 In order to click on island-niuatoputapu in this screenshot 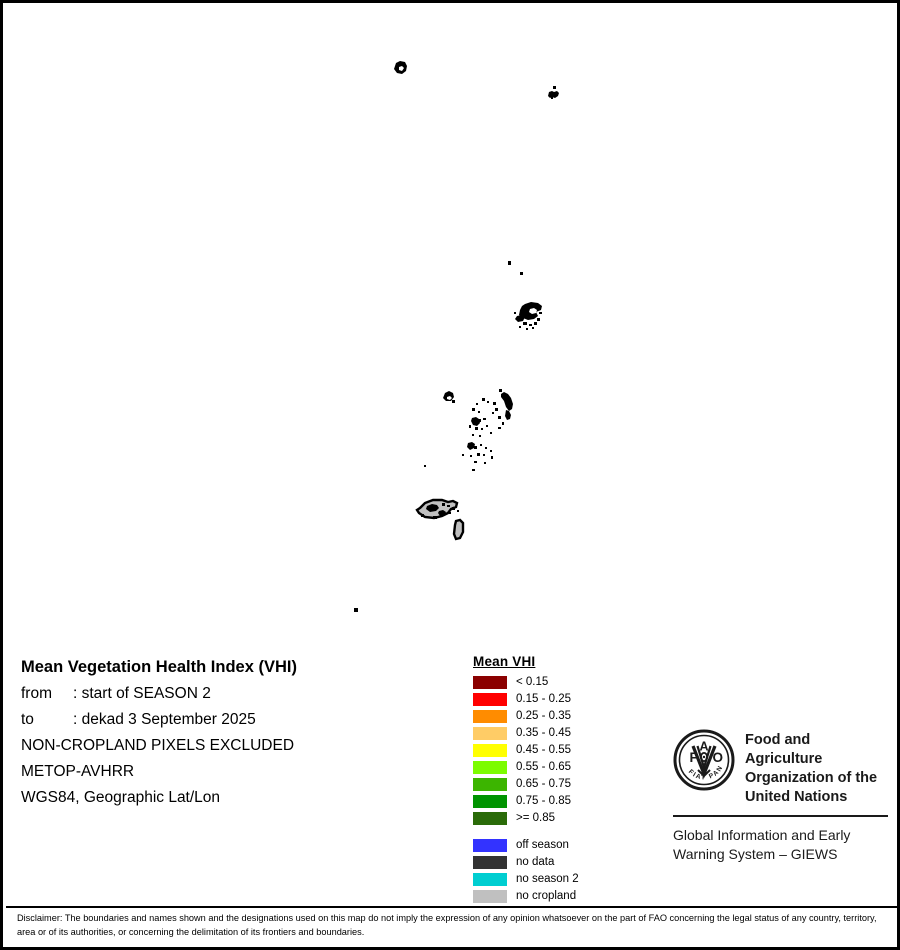, I will do `click(553, 95)`.